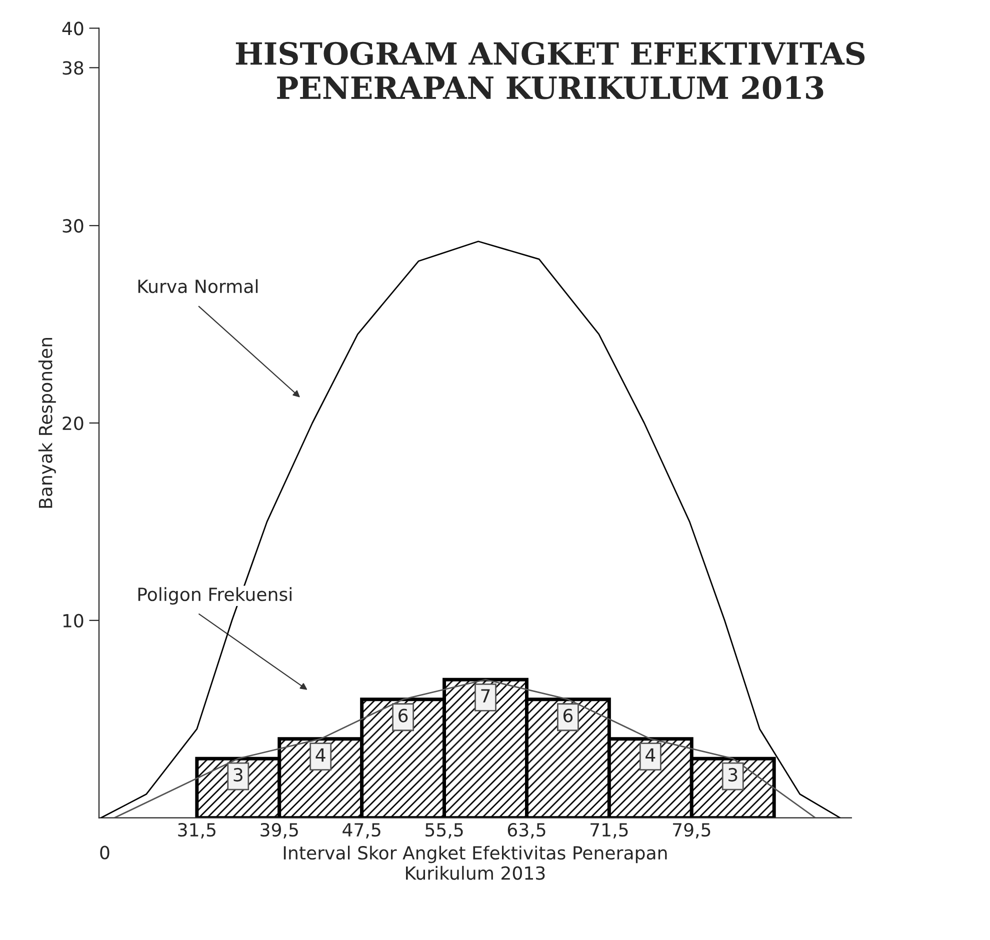 This screenshot has height=940, width=990. I want to click on y-tick-label: 10, so click(73, 621).